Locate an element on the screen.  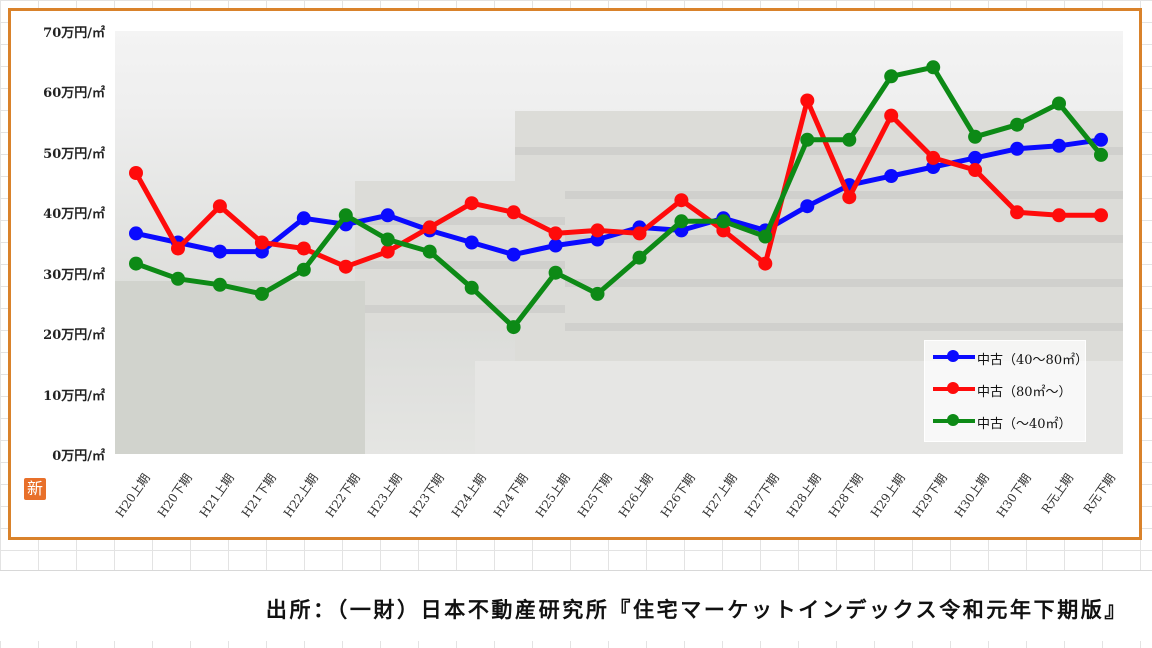
legend-item-small: 中古（～40㎡） is located at coordinates (1006, 421).